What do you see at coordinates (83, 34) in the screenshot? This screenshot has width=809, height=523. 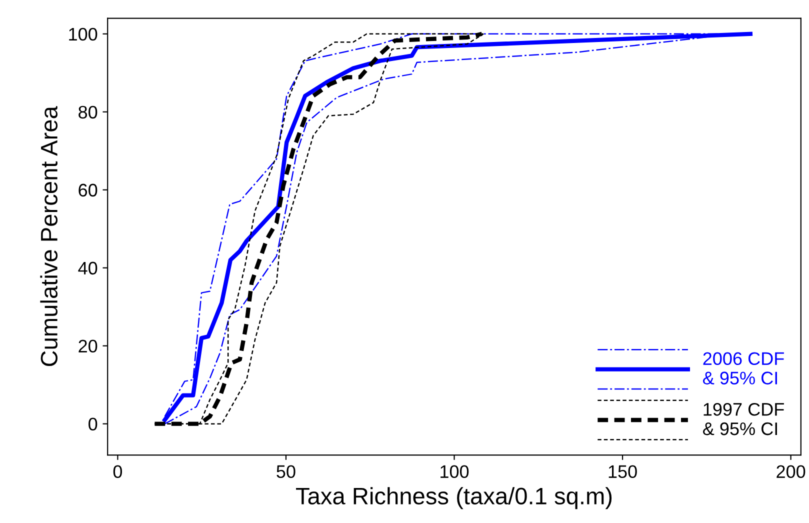 I see `y-tick-label: 100` at bounding box center [83, 34].